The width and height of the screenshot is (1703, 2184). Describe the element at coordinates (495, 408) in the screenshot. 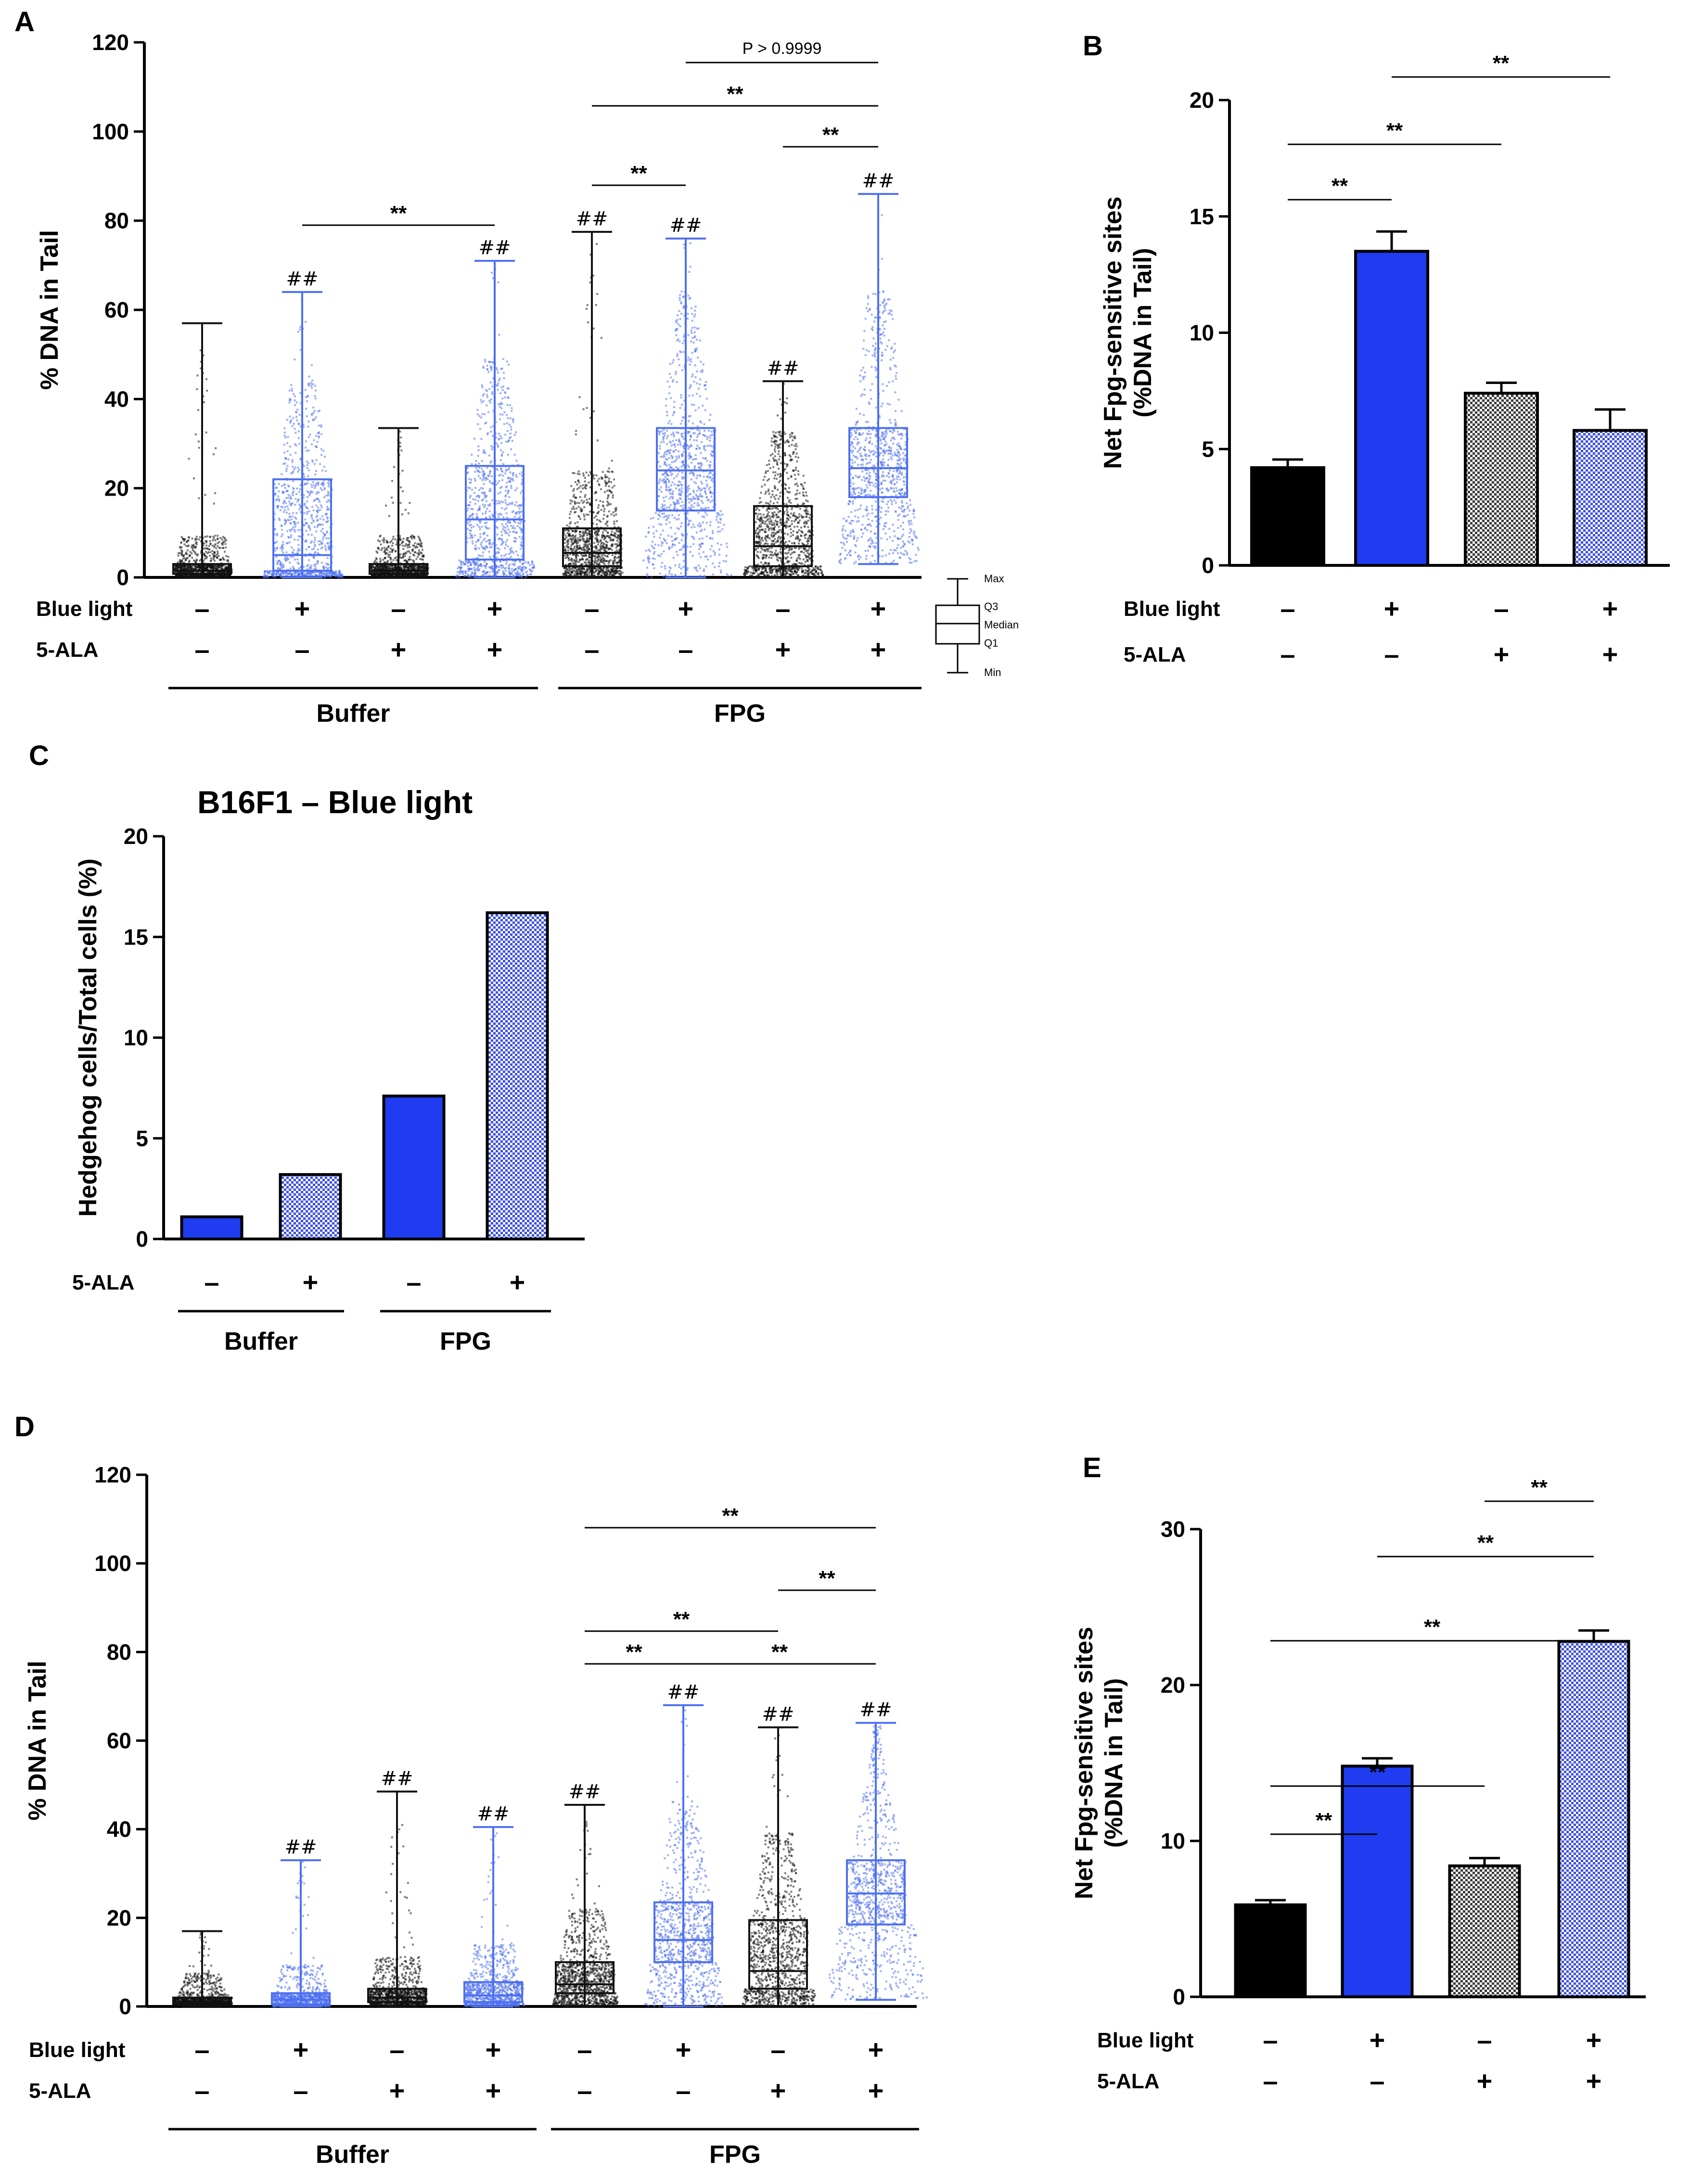

I see `box-4: ##` at that location.